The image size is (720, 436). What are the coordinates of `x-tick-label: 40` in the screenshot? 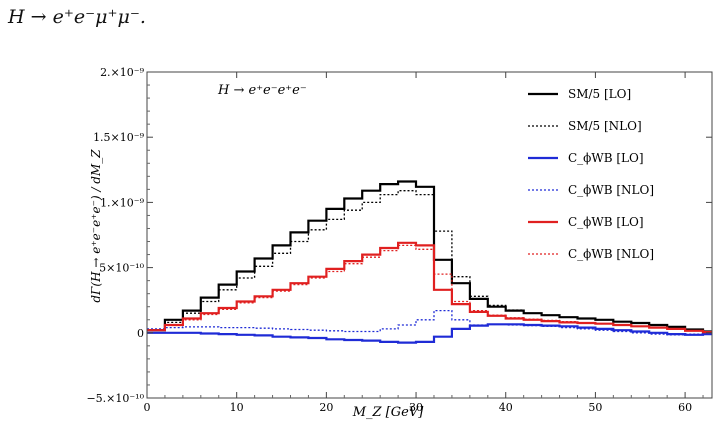 It's located at (506, 407).